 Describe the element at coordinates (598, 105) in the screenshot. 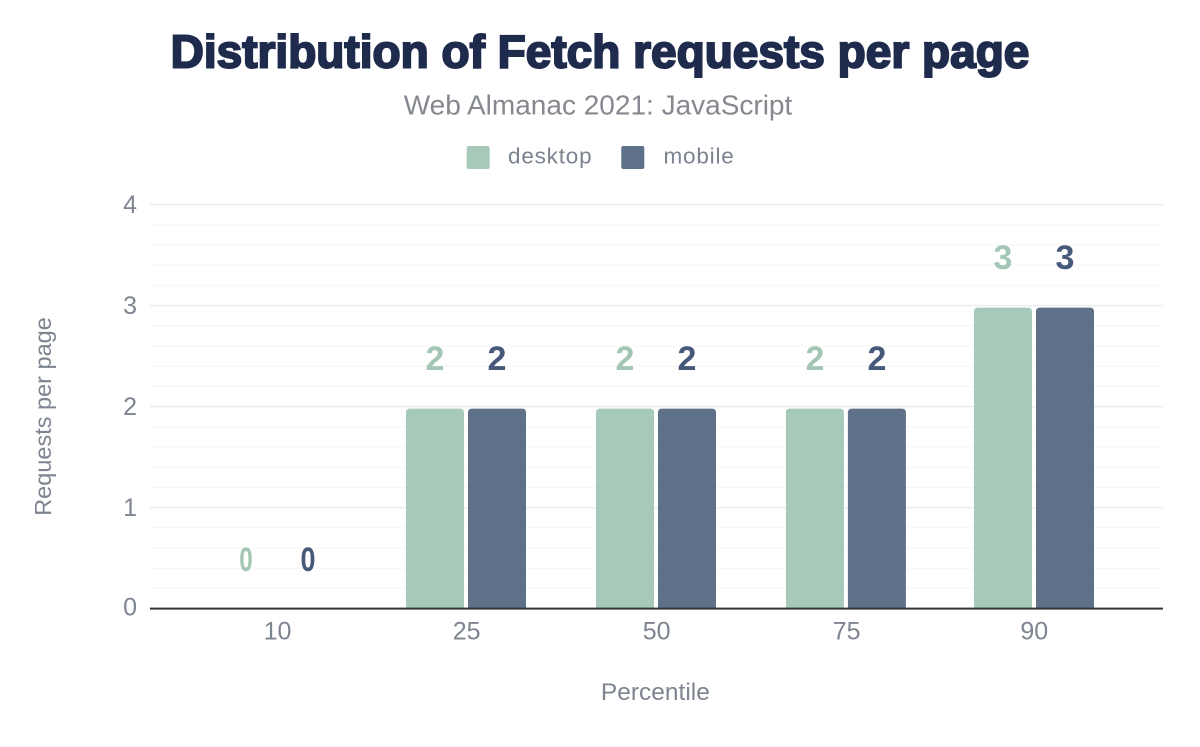

I see `svg-text: Web Almanac 2021: JavaScript` at that location.